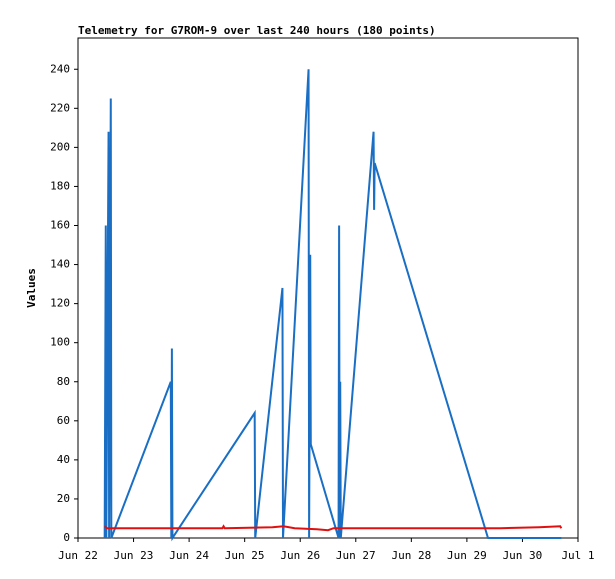 The width and height of the screenshot is (615, 579). What do you see at coordinates (63, 498) in the screenshot?
I see `y-tick-label: 20` at bounding box center [63, 498].